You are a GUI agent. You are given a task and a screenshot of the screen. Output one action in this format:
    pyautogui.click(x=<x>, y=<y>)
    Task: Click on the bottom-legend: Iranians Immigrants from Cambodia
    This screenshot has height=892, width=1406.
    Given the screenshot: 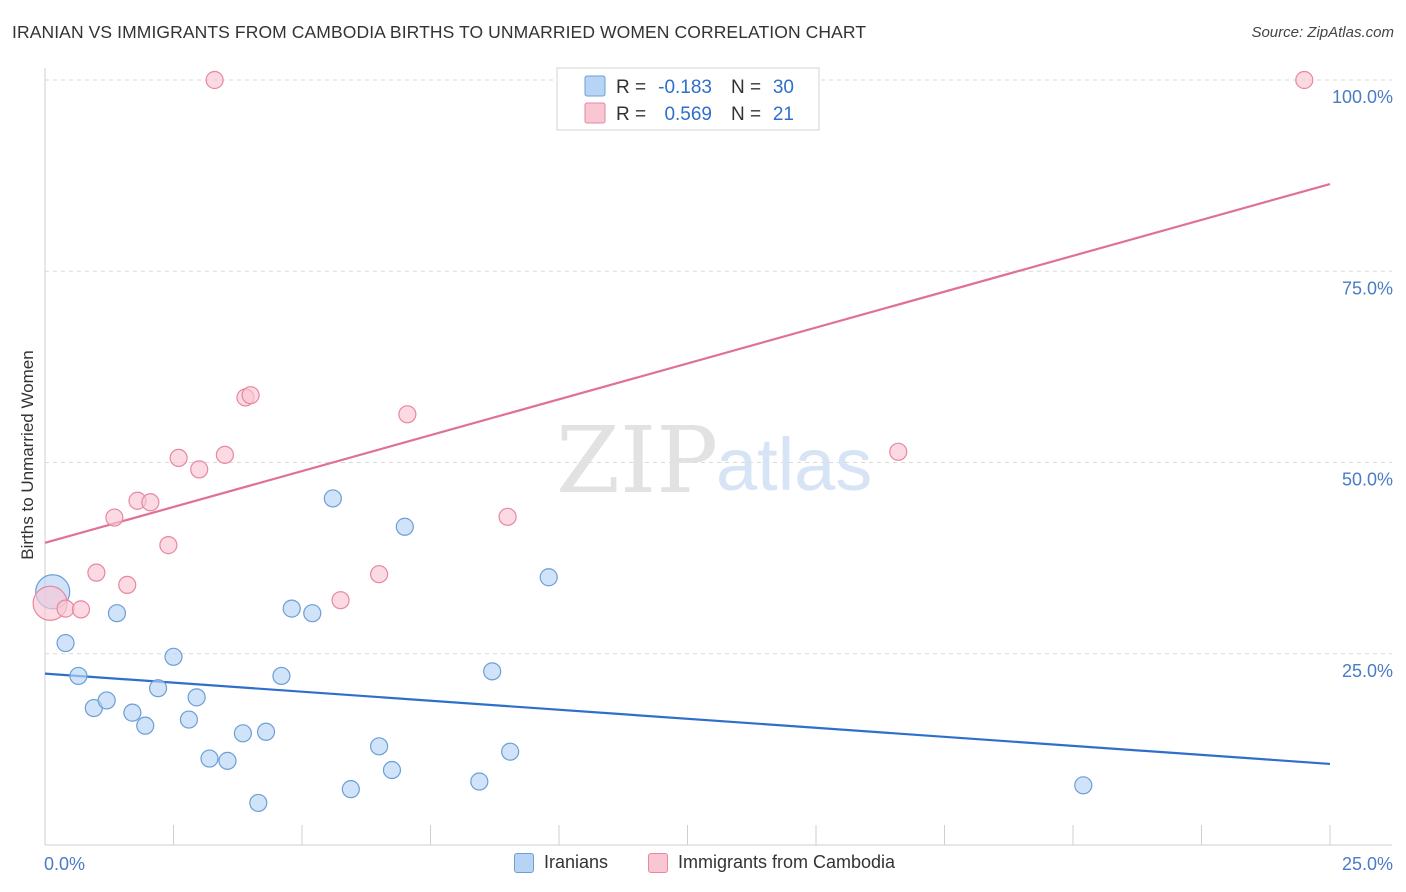 What is the action you would take?
    pyautogui.click(x=703, y=865)
    